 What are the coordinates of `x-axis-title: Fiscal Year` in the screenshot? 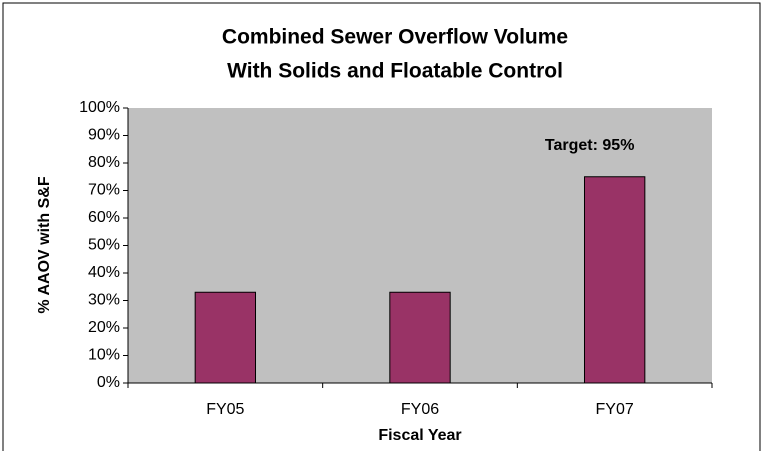 It's located at (419, 435).